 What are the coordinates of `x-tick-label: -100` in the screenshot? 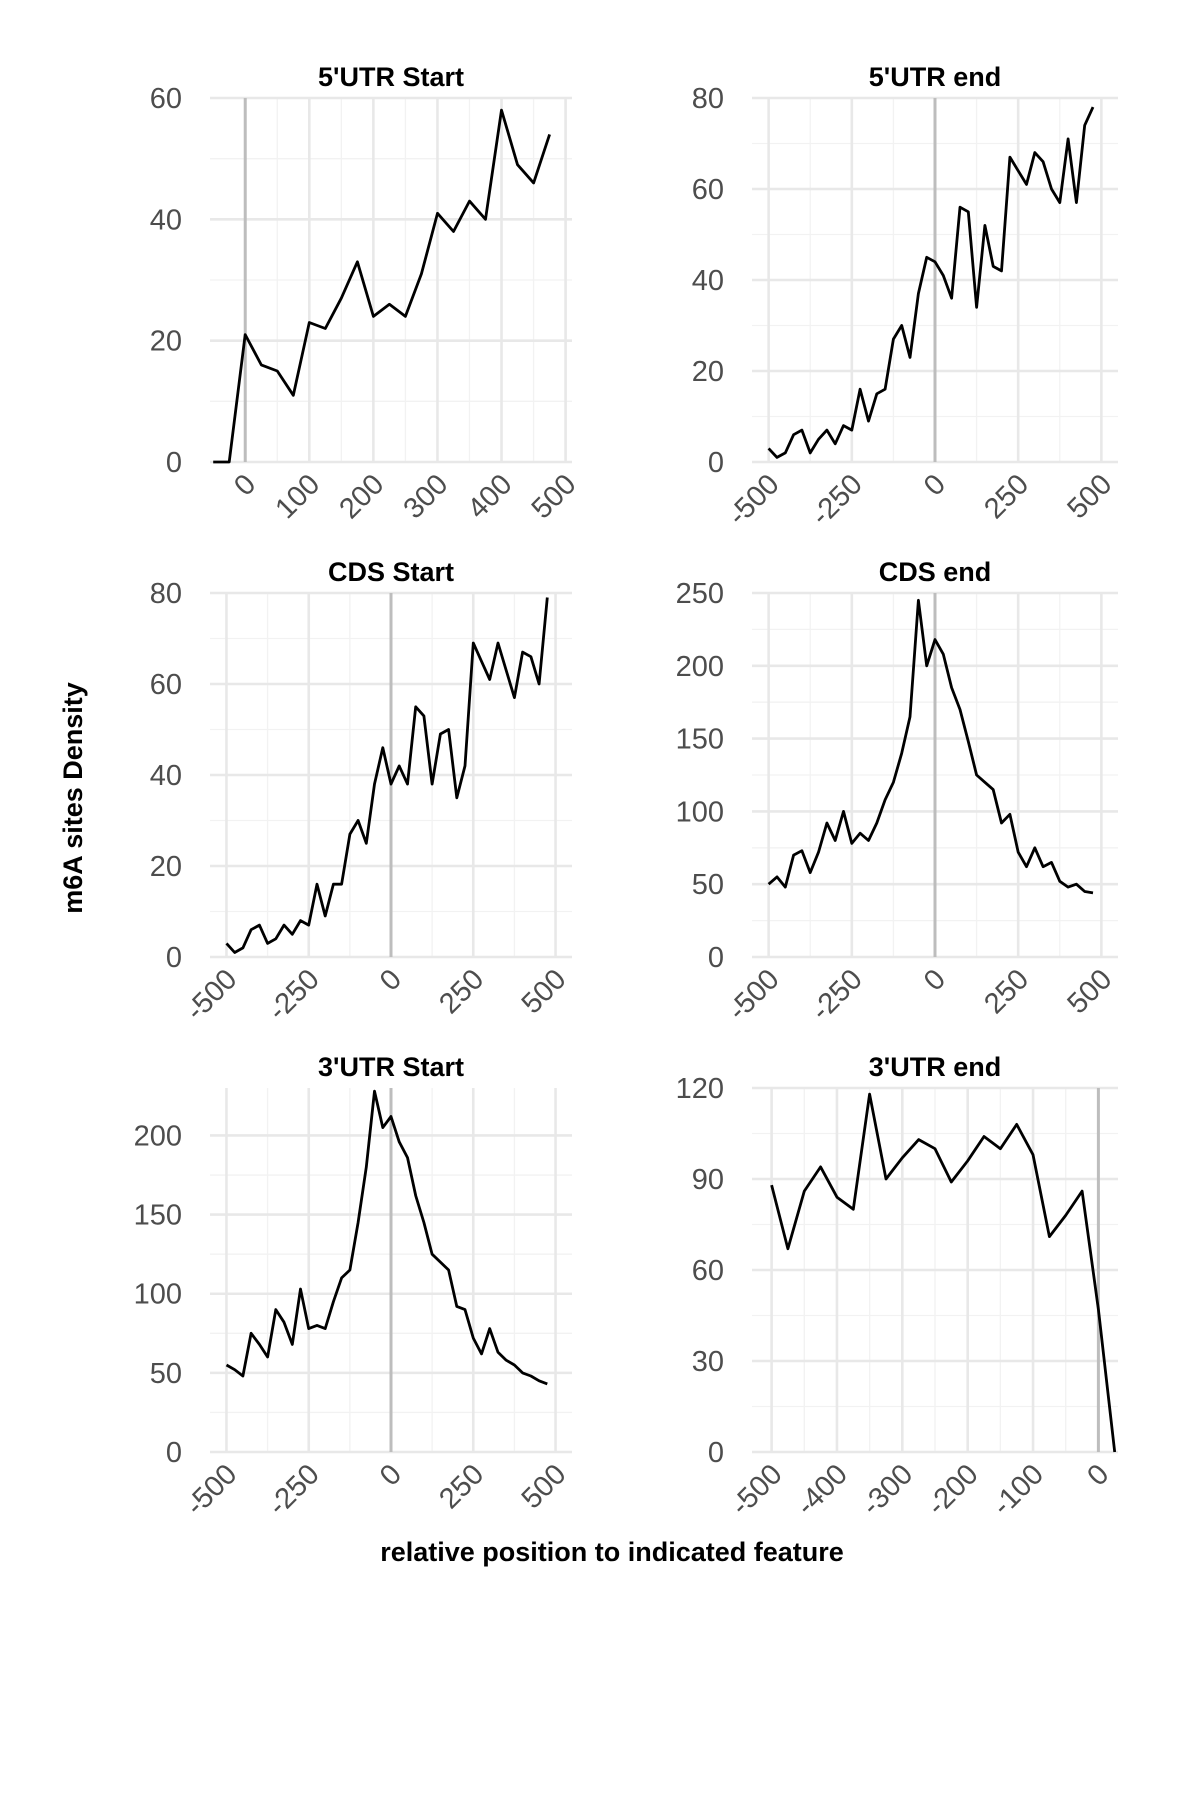 It's located at (1018, 1490).